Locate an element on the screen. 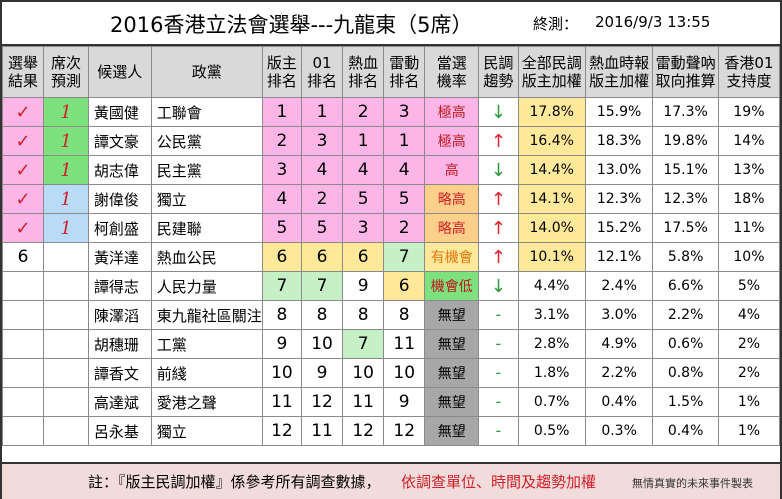 The width and height of the screenshot is (782, 499). rank-01-value: 12 is located at coordinates (322, 402).